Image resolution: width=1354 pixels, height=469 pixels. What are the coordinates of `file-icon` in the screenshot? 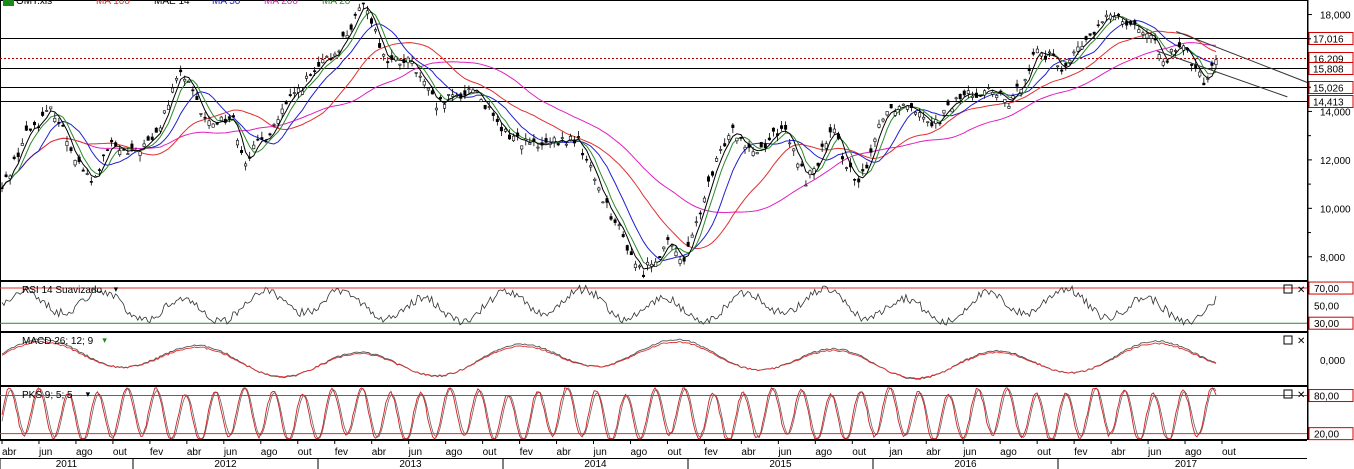 It's located at (8, 3).